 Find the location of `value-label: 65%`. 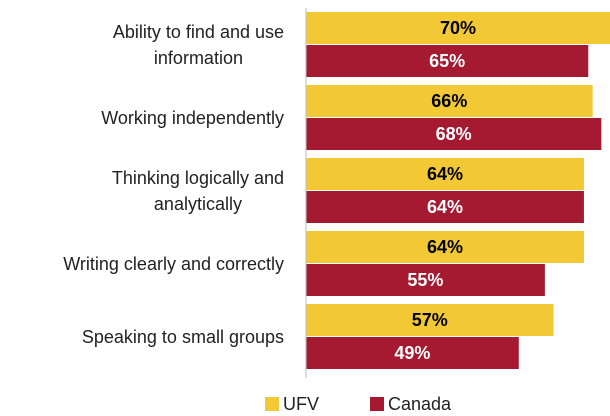

value-label: 65% is located at coordinates (447, 61).